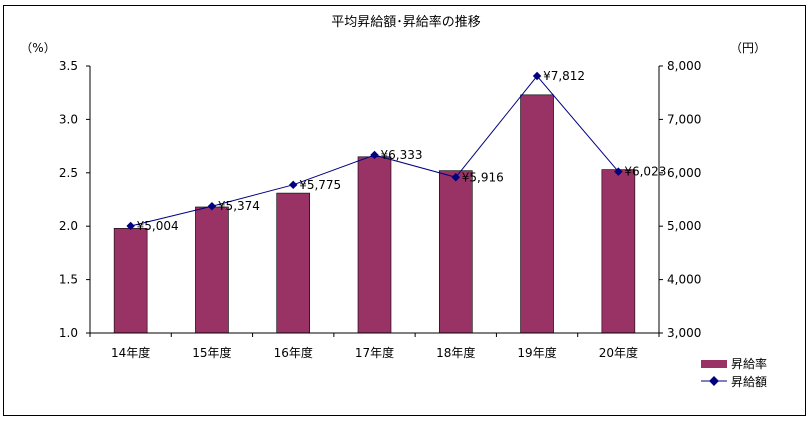 The width and height of the screenshot is (811, 421). What do you see at coordinates (402, 155) in the screenshot?
I see `data-label-shoukyugaku: ¥6,333` at bounding box center [402, 155].